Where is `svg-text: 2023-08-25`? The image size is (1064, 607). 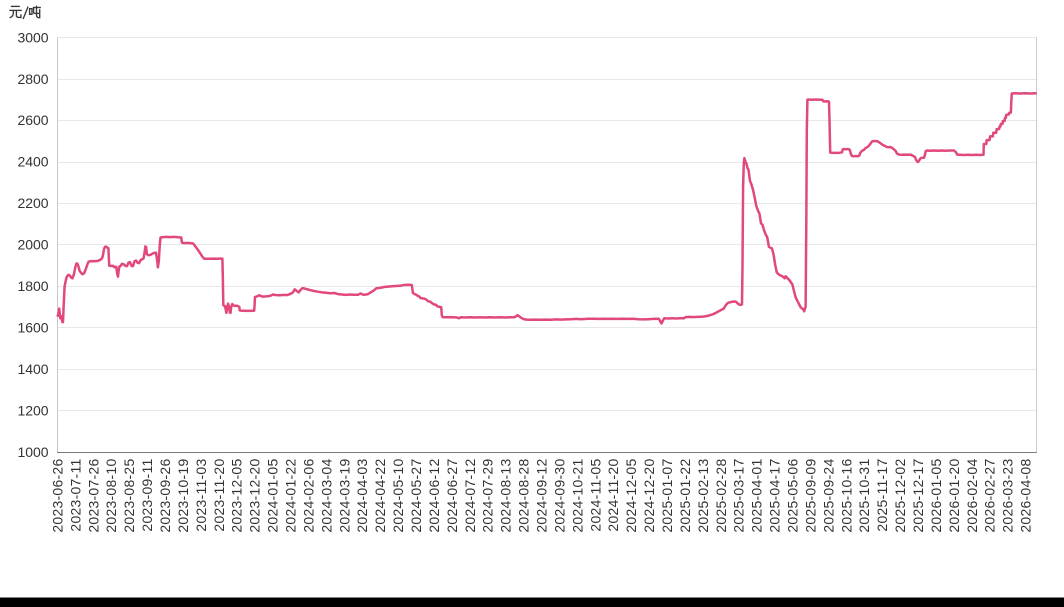
svg-text: 2023-08-25 is located at coordinates (129, 496).